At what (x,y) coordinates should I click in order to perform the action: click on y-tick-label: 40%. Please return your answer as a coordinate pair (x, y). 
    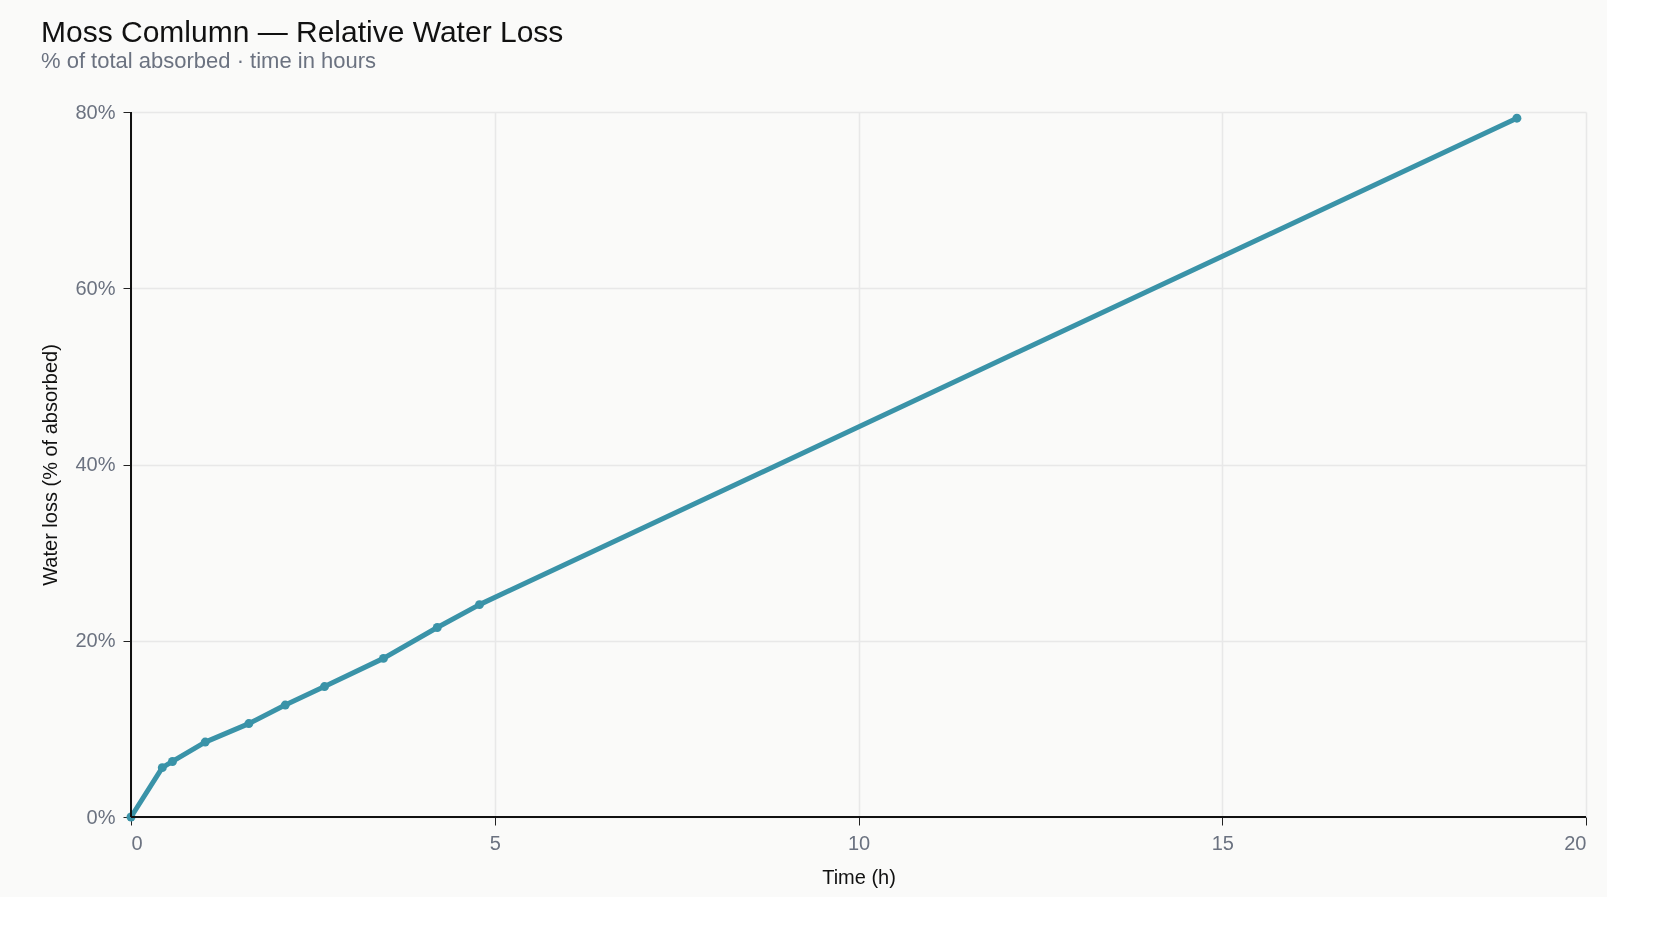
    Looking at the image, I should click on (95, 464).